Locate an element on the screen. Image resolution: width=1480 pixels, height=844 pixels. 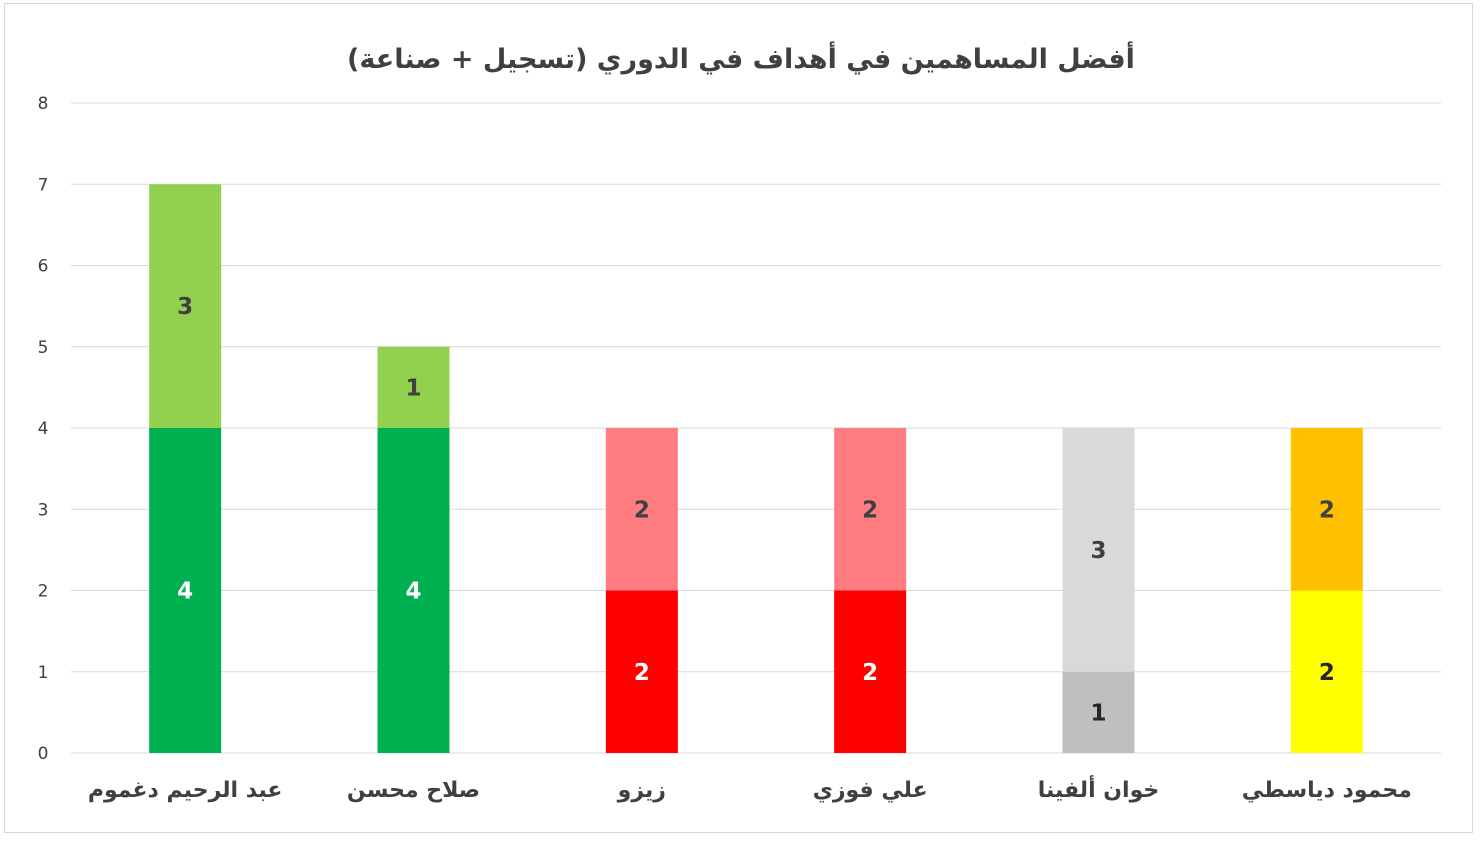
y-tick-label: 8 is located at coordinates (43, 104).